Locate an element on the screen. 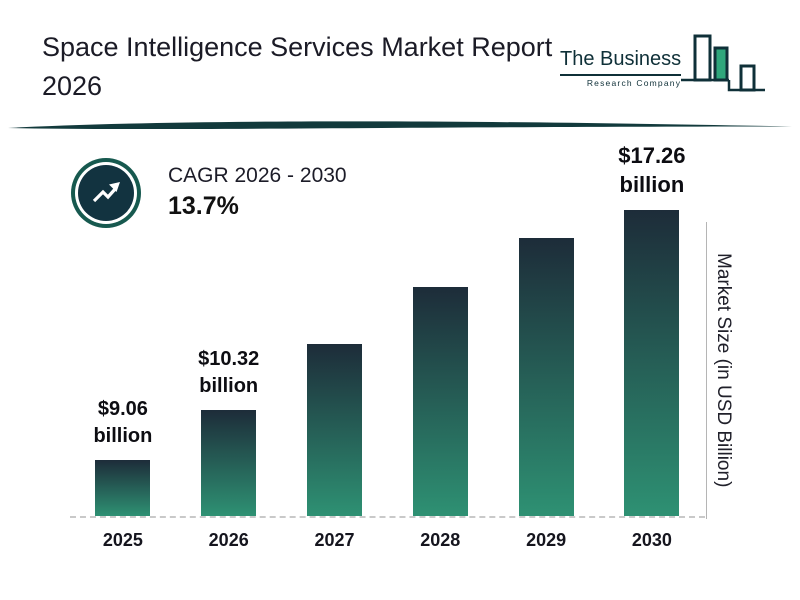 The width and height of the screenshot is (800, 600). bar-column-2028 is located at coordinates (440, 401).